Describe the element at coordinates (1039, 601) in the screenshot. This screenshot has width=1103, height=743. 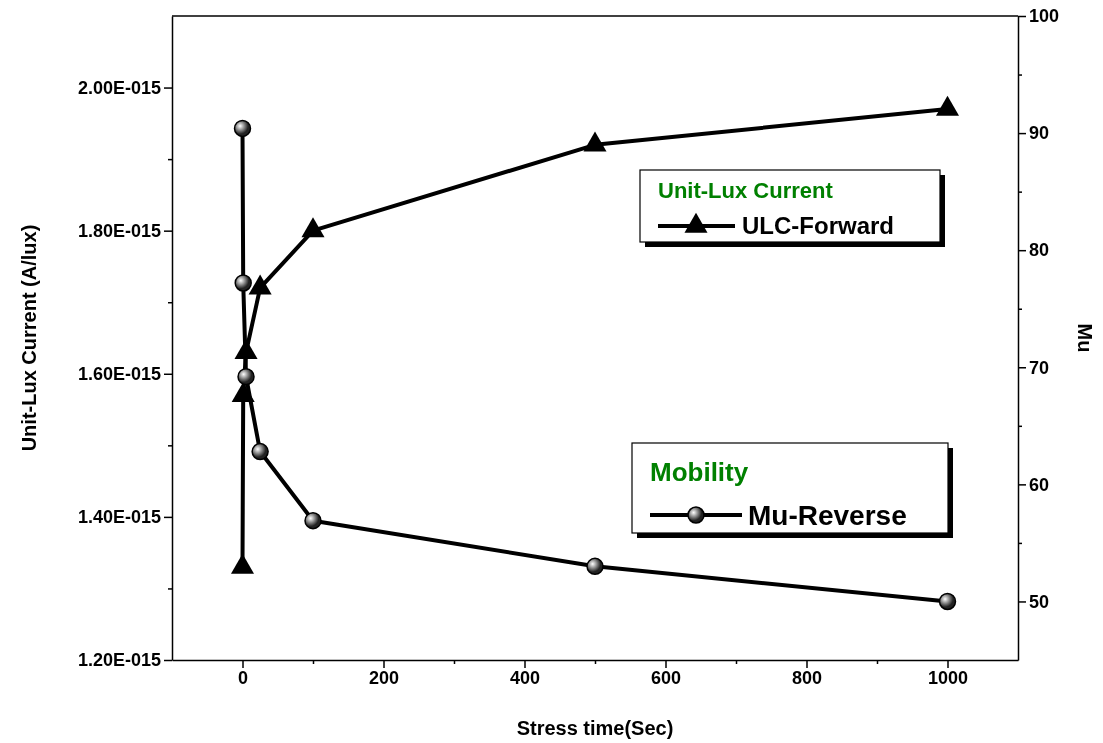
I see `y2-tick-label: 50` at that location.